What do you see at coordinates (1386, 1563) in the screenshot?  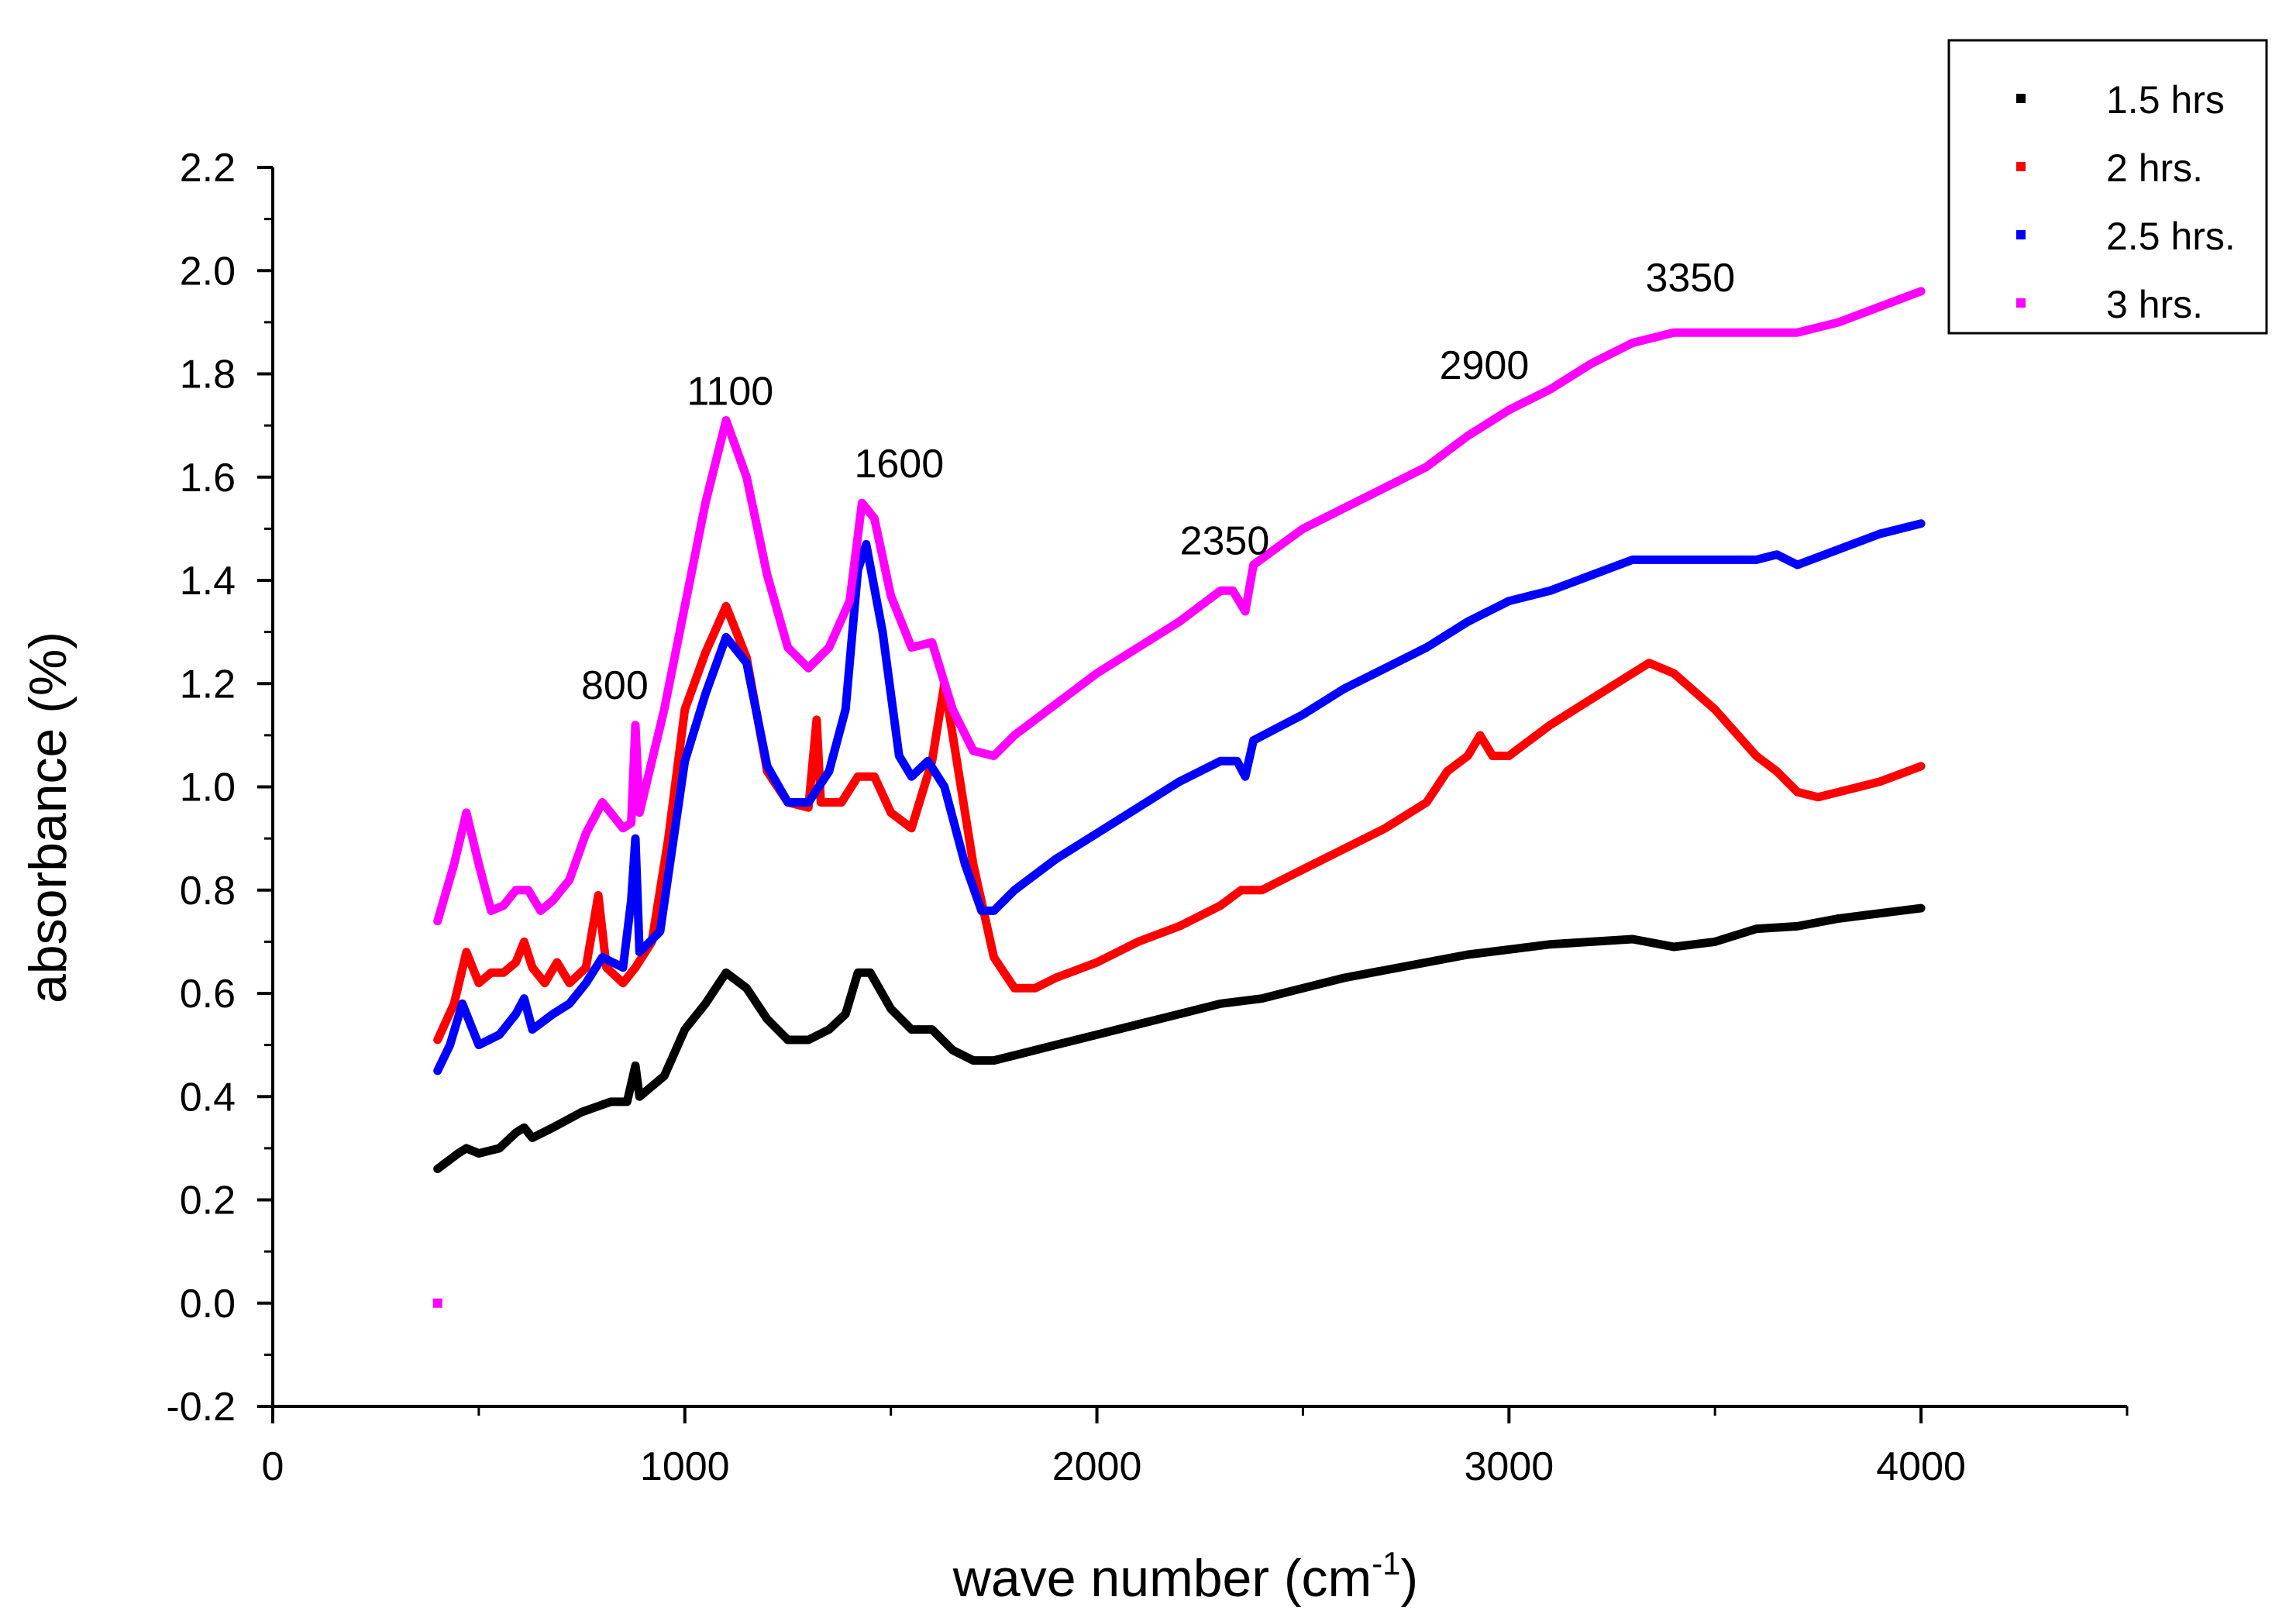 I see `x-axis-title-sup: -1` at bounding box center [1386, 1563].